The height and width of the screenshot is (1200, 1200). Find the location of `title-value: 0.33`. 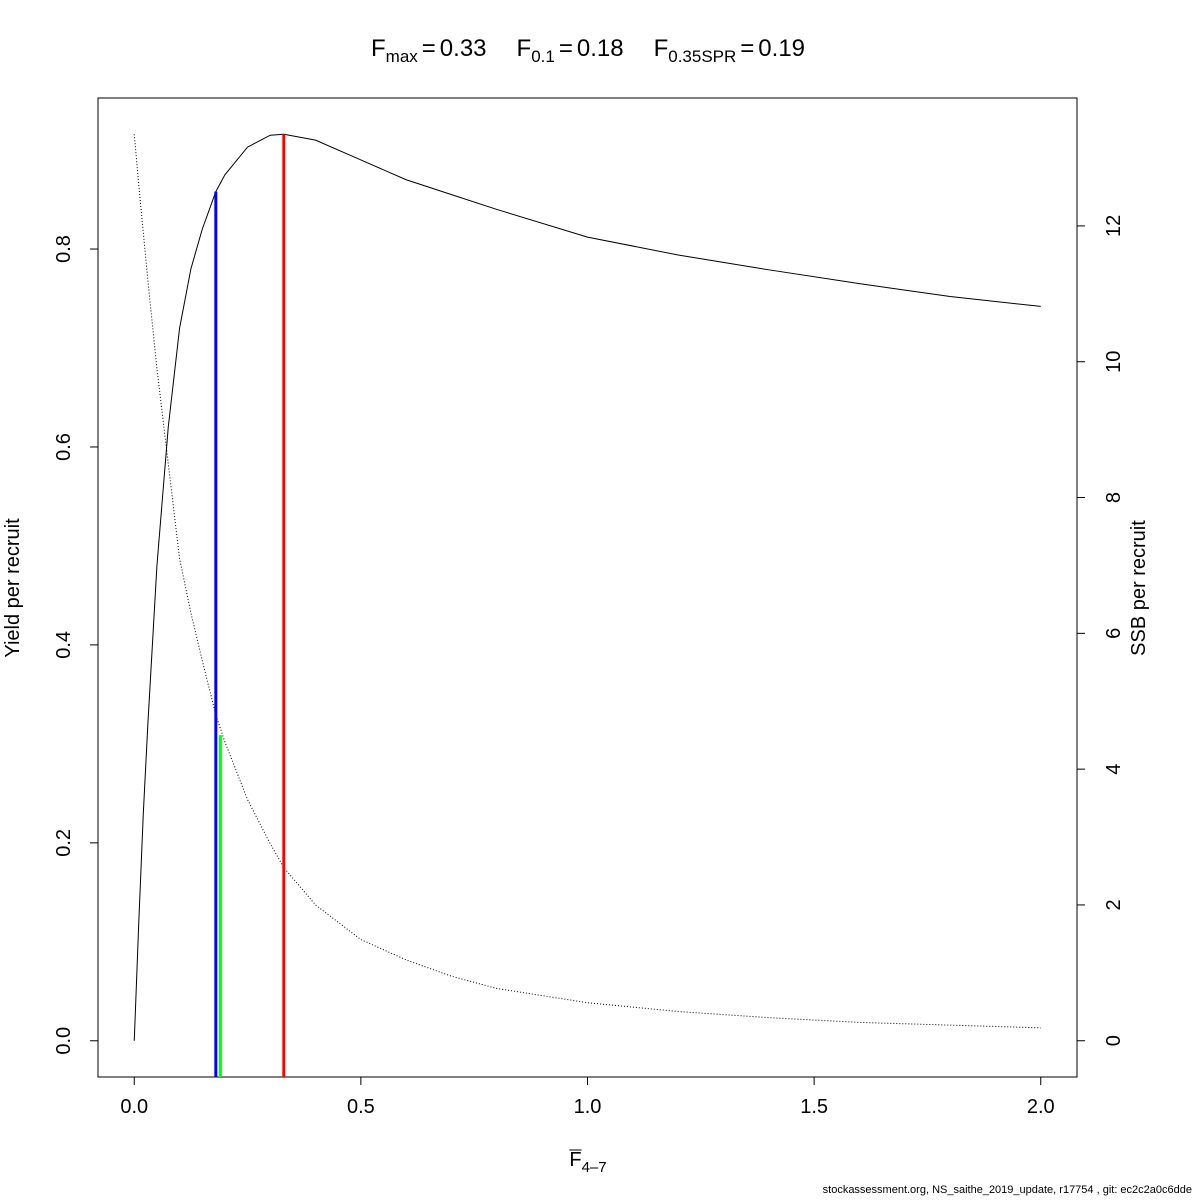

title-value: 0.33 is located at coordinates (463, 48).